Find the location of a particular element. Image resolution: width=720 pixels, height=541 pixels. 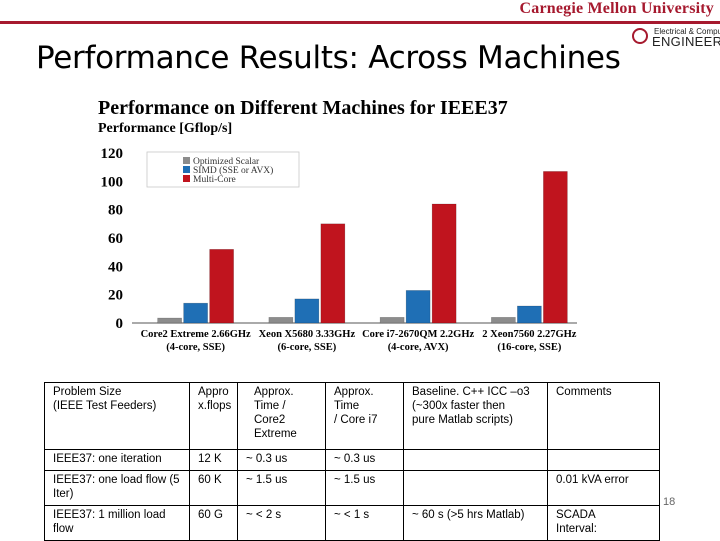

top-bar: Carnegie Mellon University is located at coordinates (360, 15).